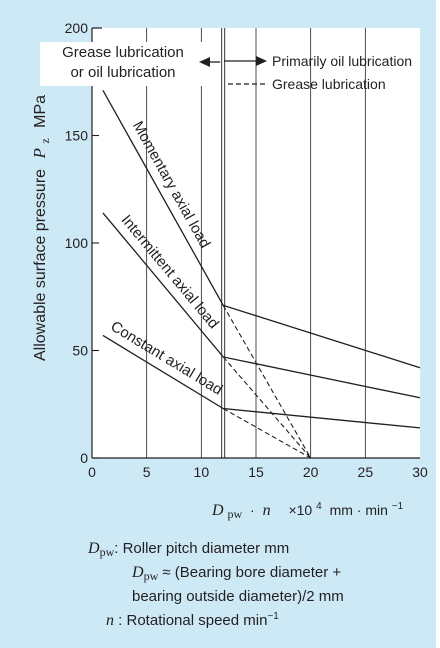  I want to click on y-tick-label-50: 50, so click(80, 351).